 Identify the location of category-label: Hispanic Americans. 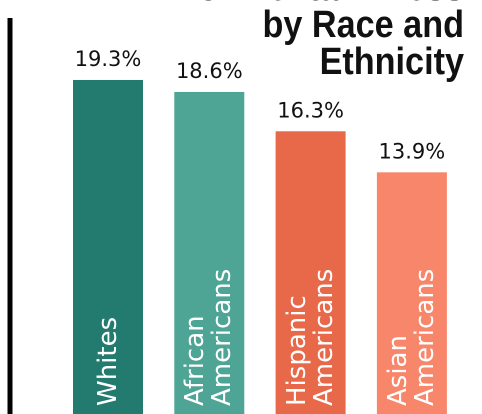
(310, 337).